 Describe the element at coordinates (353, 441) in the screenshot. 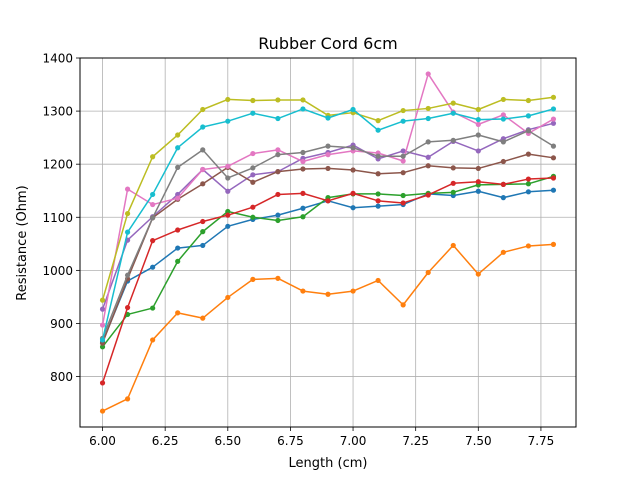

I see `x-tick-label: 7.00` at that location.